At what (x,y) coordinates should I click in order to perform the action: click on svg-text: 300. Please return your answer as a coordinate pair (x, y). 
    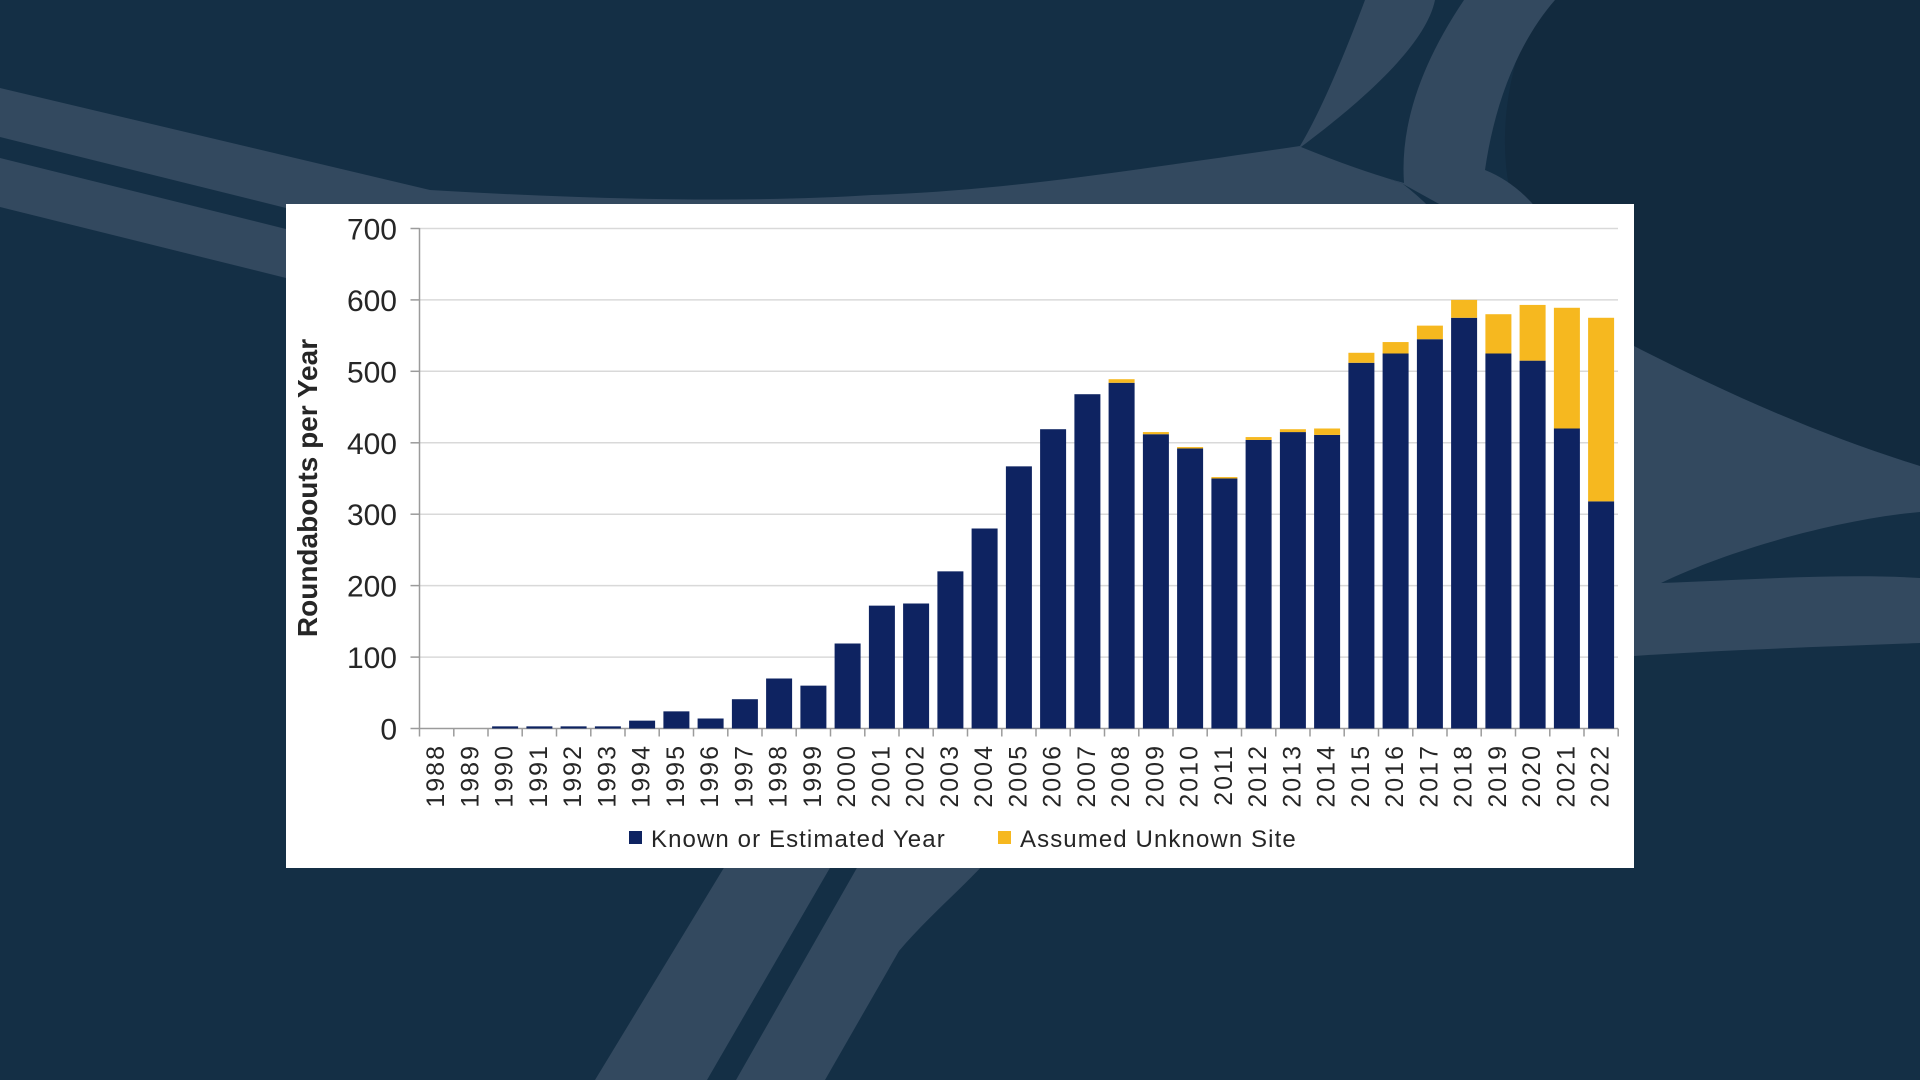
    Looking at the image, I should click on (372, 515).